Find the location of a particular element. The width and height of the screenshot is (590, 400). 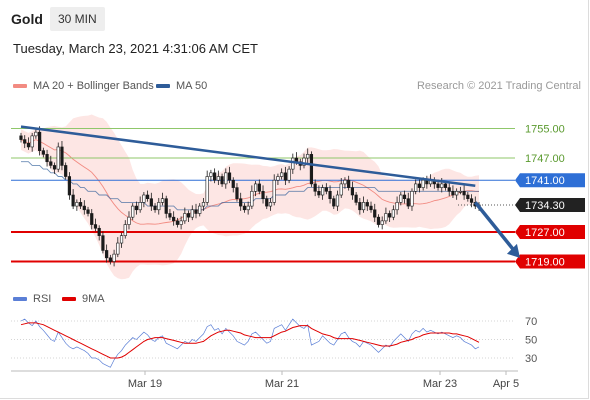

x-tick-label: Mar 19 is located at coordinates (145, 384).